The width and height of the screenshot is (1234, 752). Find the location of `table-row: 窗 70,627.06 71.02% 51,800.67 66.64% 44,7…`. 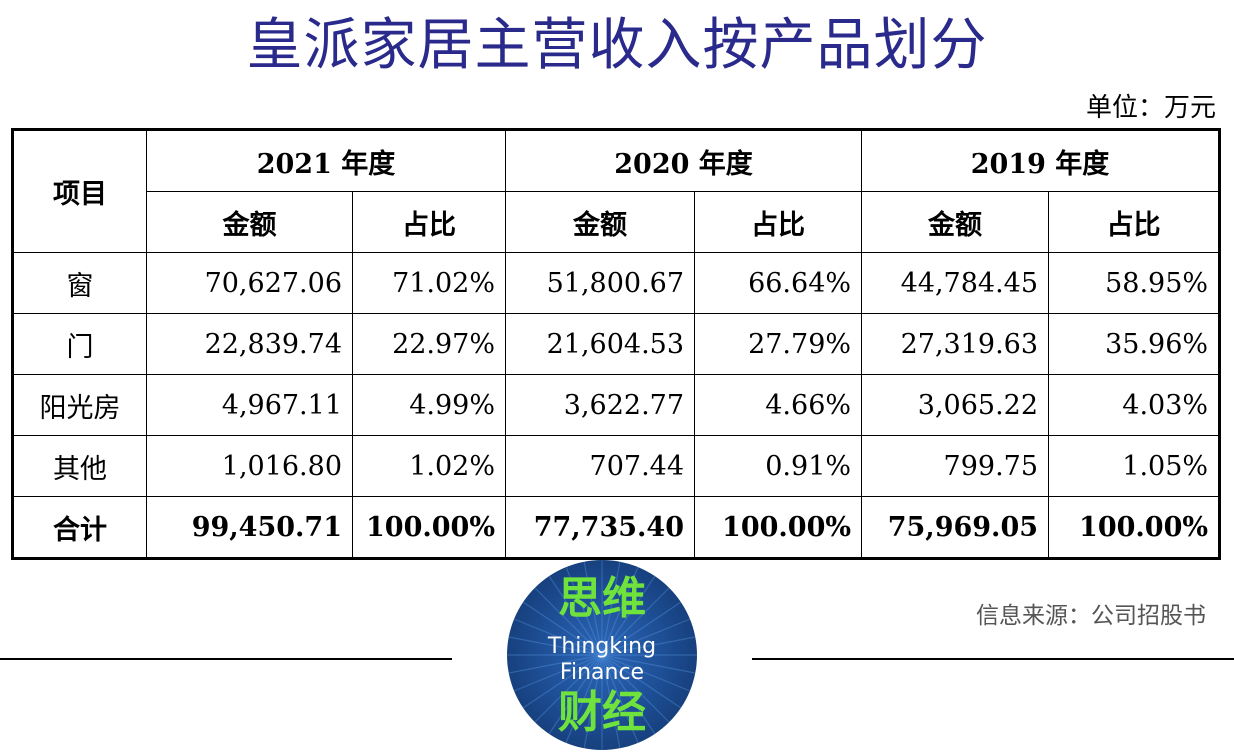

table-row: 窗 70,627.06 71.02% 51,800.67 66.64% 44,7… is located at coordinates (616, 283).